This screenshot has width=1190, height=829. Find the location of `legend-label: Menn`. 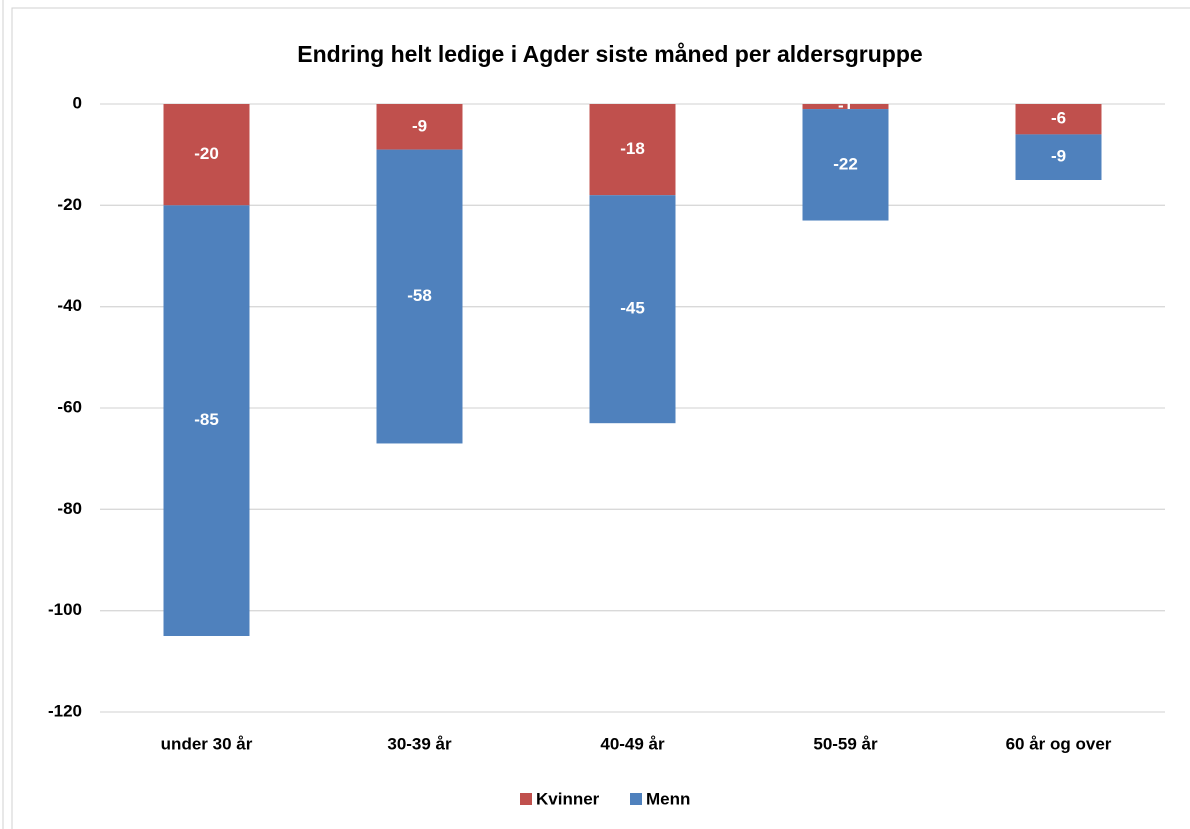

legend-label: Menn is located at coordinates (668, 798).